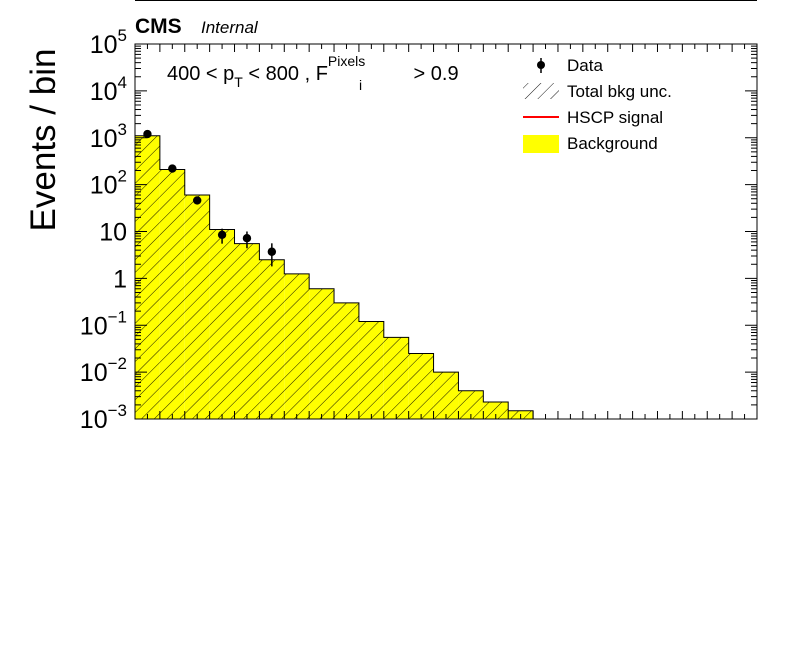  I want to click on legend-label-data: Data, so click(585, 65).